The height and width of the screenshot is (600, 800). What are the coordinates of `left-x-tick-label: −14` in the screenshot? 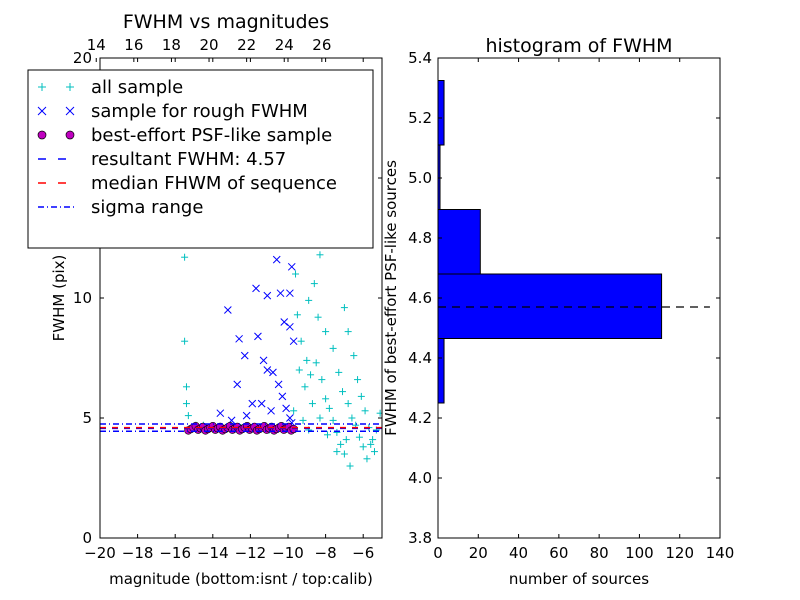 It's located at (213, 553).